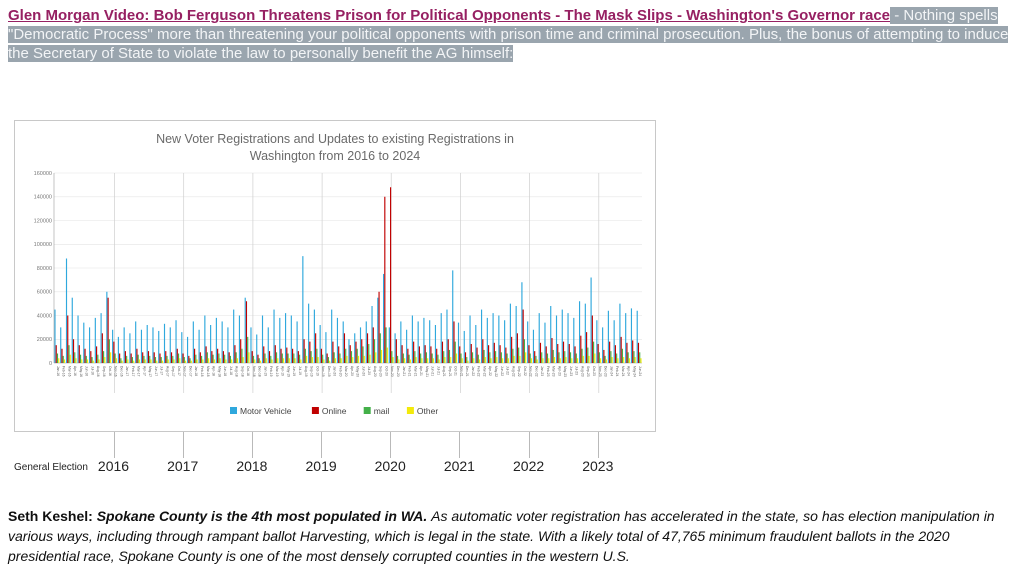 The height and width of the screenshot is (577, 1024). Describe the element at coordinates (139, 371) in the screenshot. I see `svg-text: Mar-17` at that location.